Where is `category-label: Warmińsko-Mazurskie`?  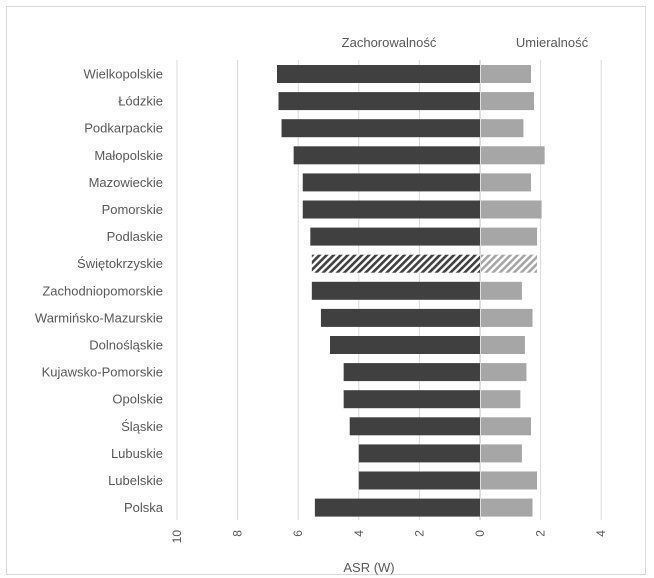 category-label: Warmińsko-Mazurskie is located at coordinates (99, 317).